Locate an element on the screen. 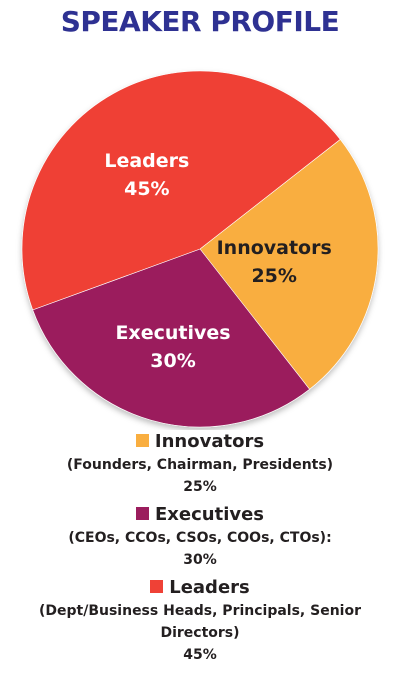  legend-swatch-innovators is located at coordinates (142, 440).